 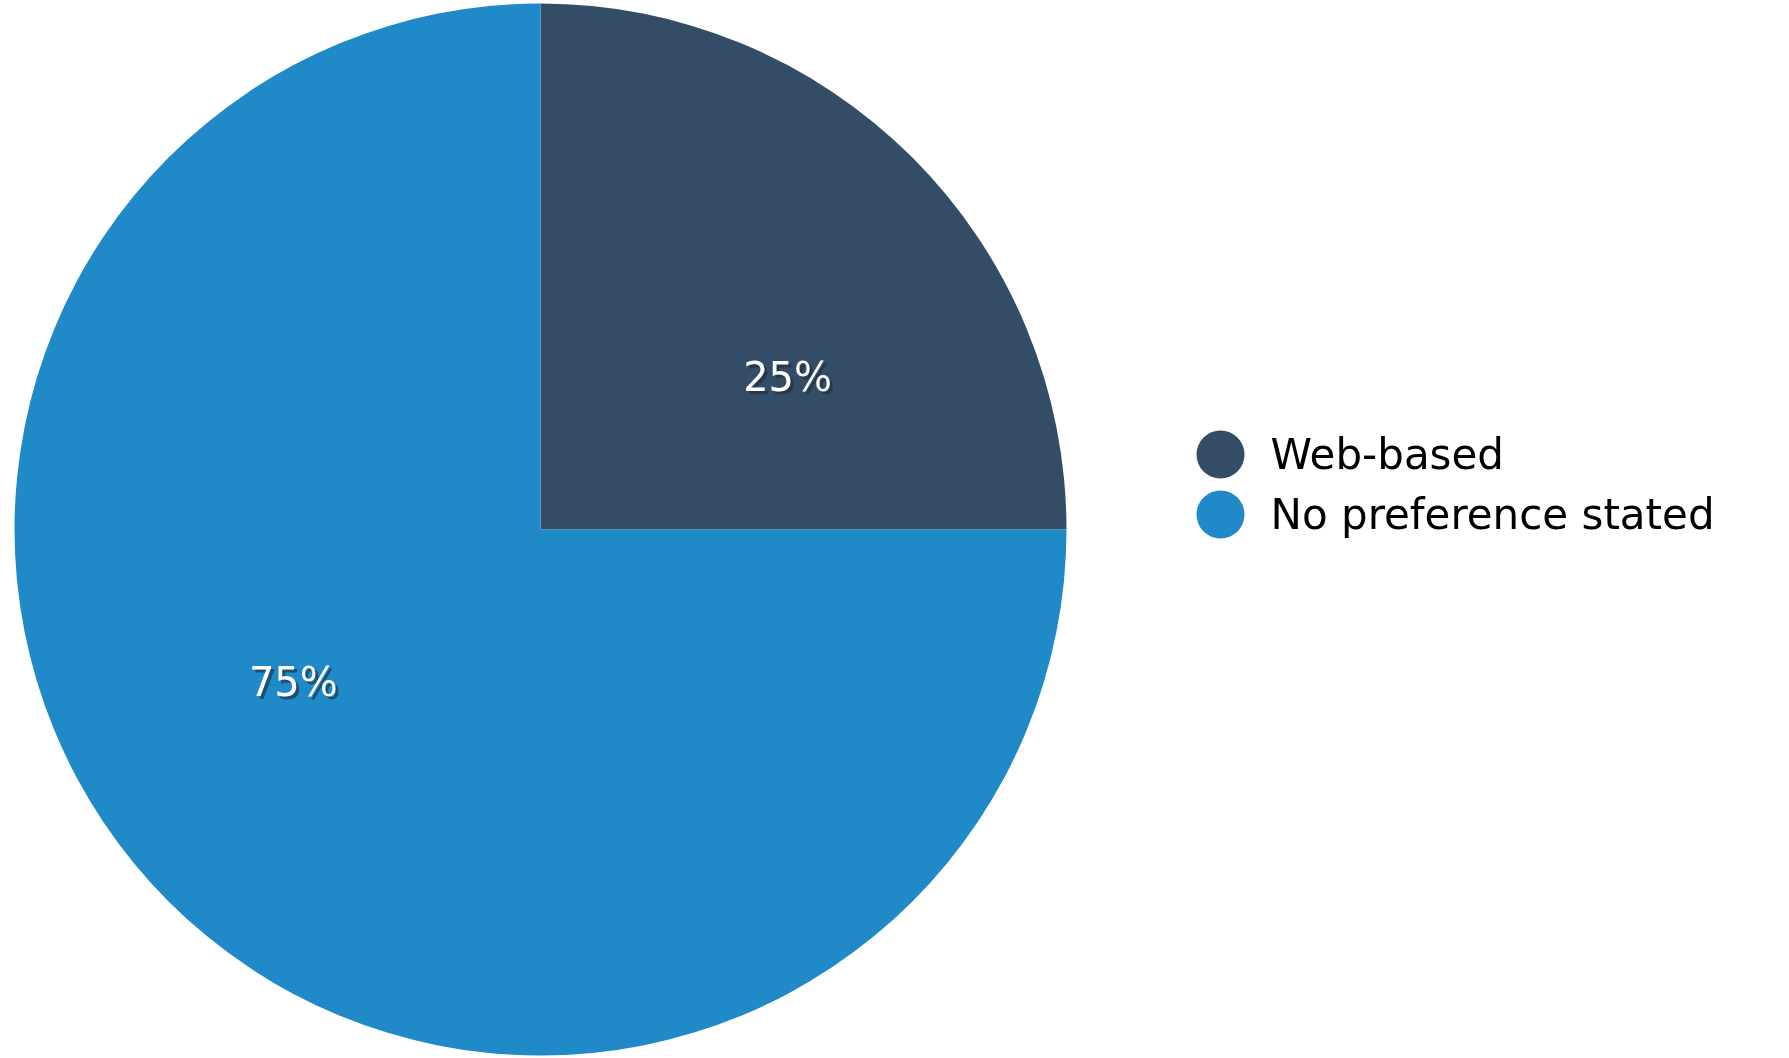 What do you see at coordinates (791, 380) in the screenshot?
I see `data-label: 25%` at bounding box center [791, 380].